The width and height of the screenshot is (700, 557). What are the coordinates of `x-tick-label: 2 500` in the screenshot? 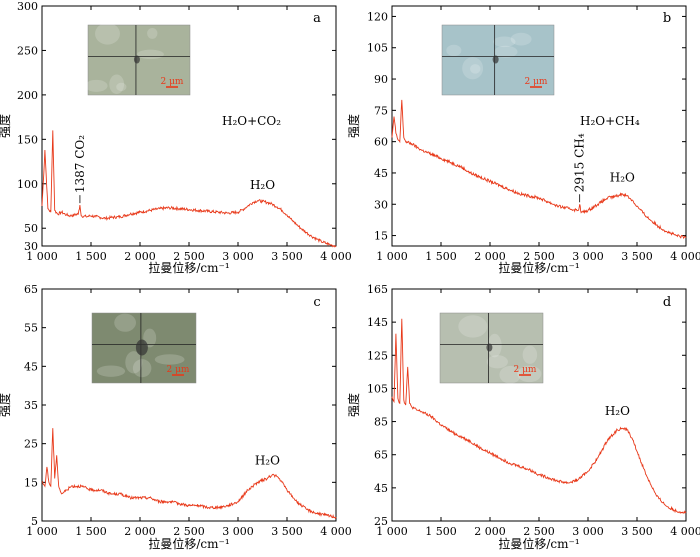 It's located at (189, 531).